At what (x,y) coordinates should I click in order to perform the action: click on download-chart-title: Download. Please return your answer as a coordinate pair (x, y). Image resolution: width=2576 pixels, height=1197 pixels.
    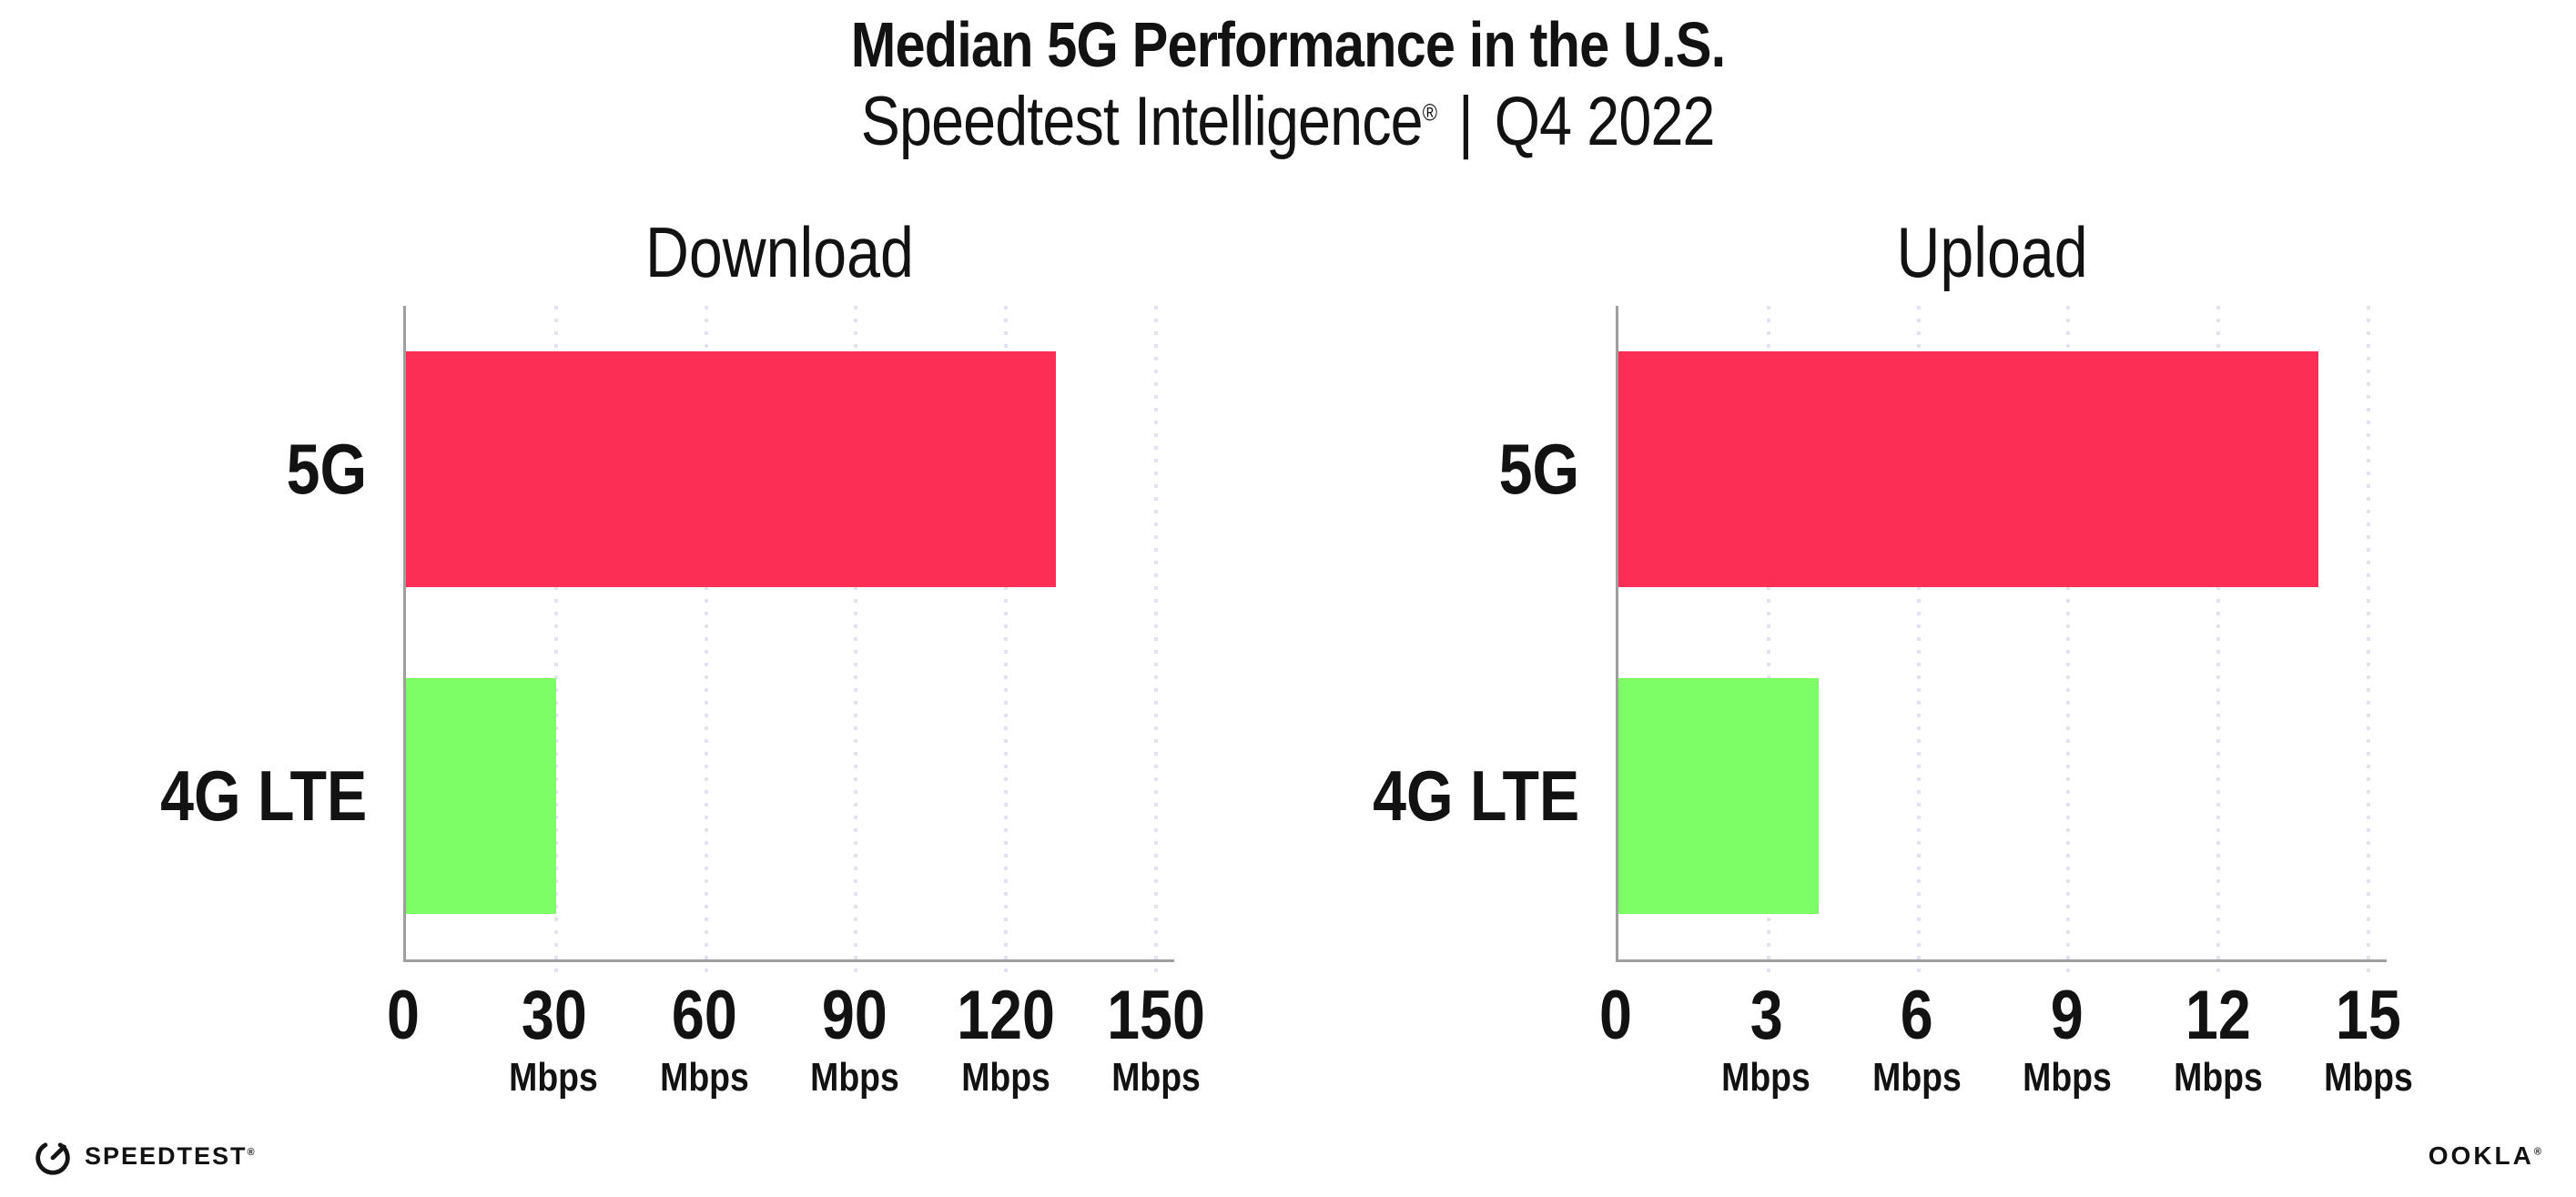
    Looking at the image, I should click on (779, 252).